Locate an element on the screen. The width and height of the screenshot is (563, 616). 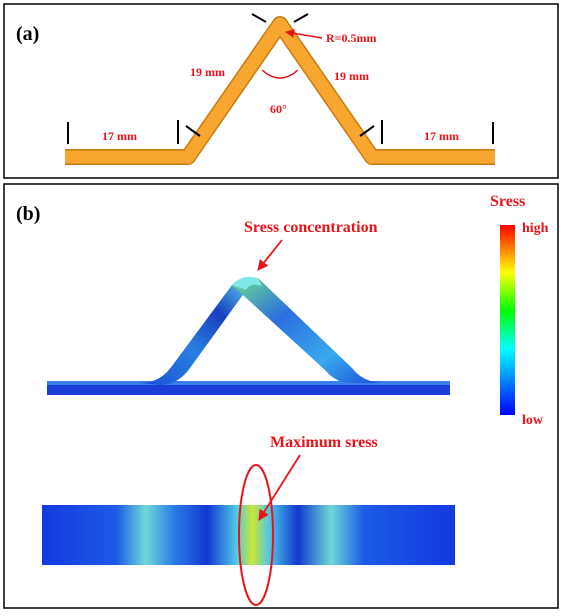
highlight is located at coordinates (256, 535).